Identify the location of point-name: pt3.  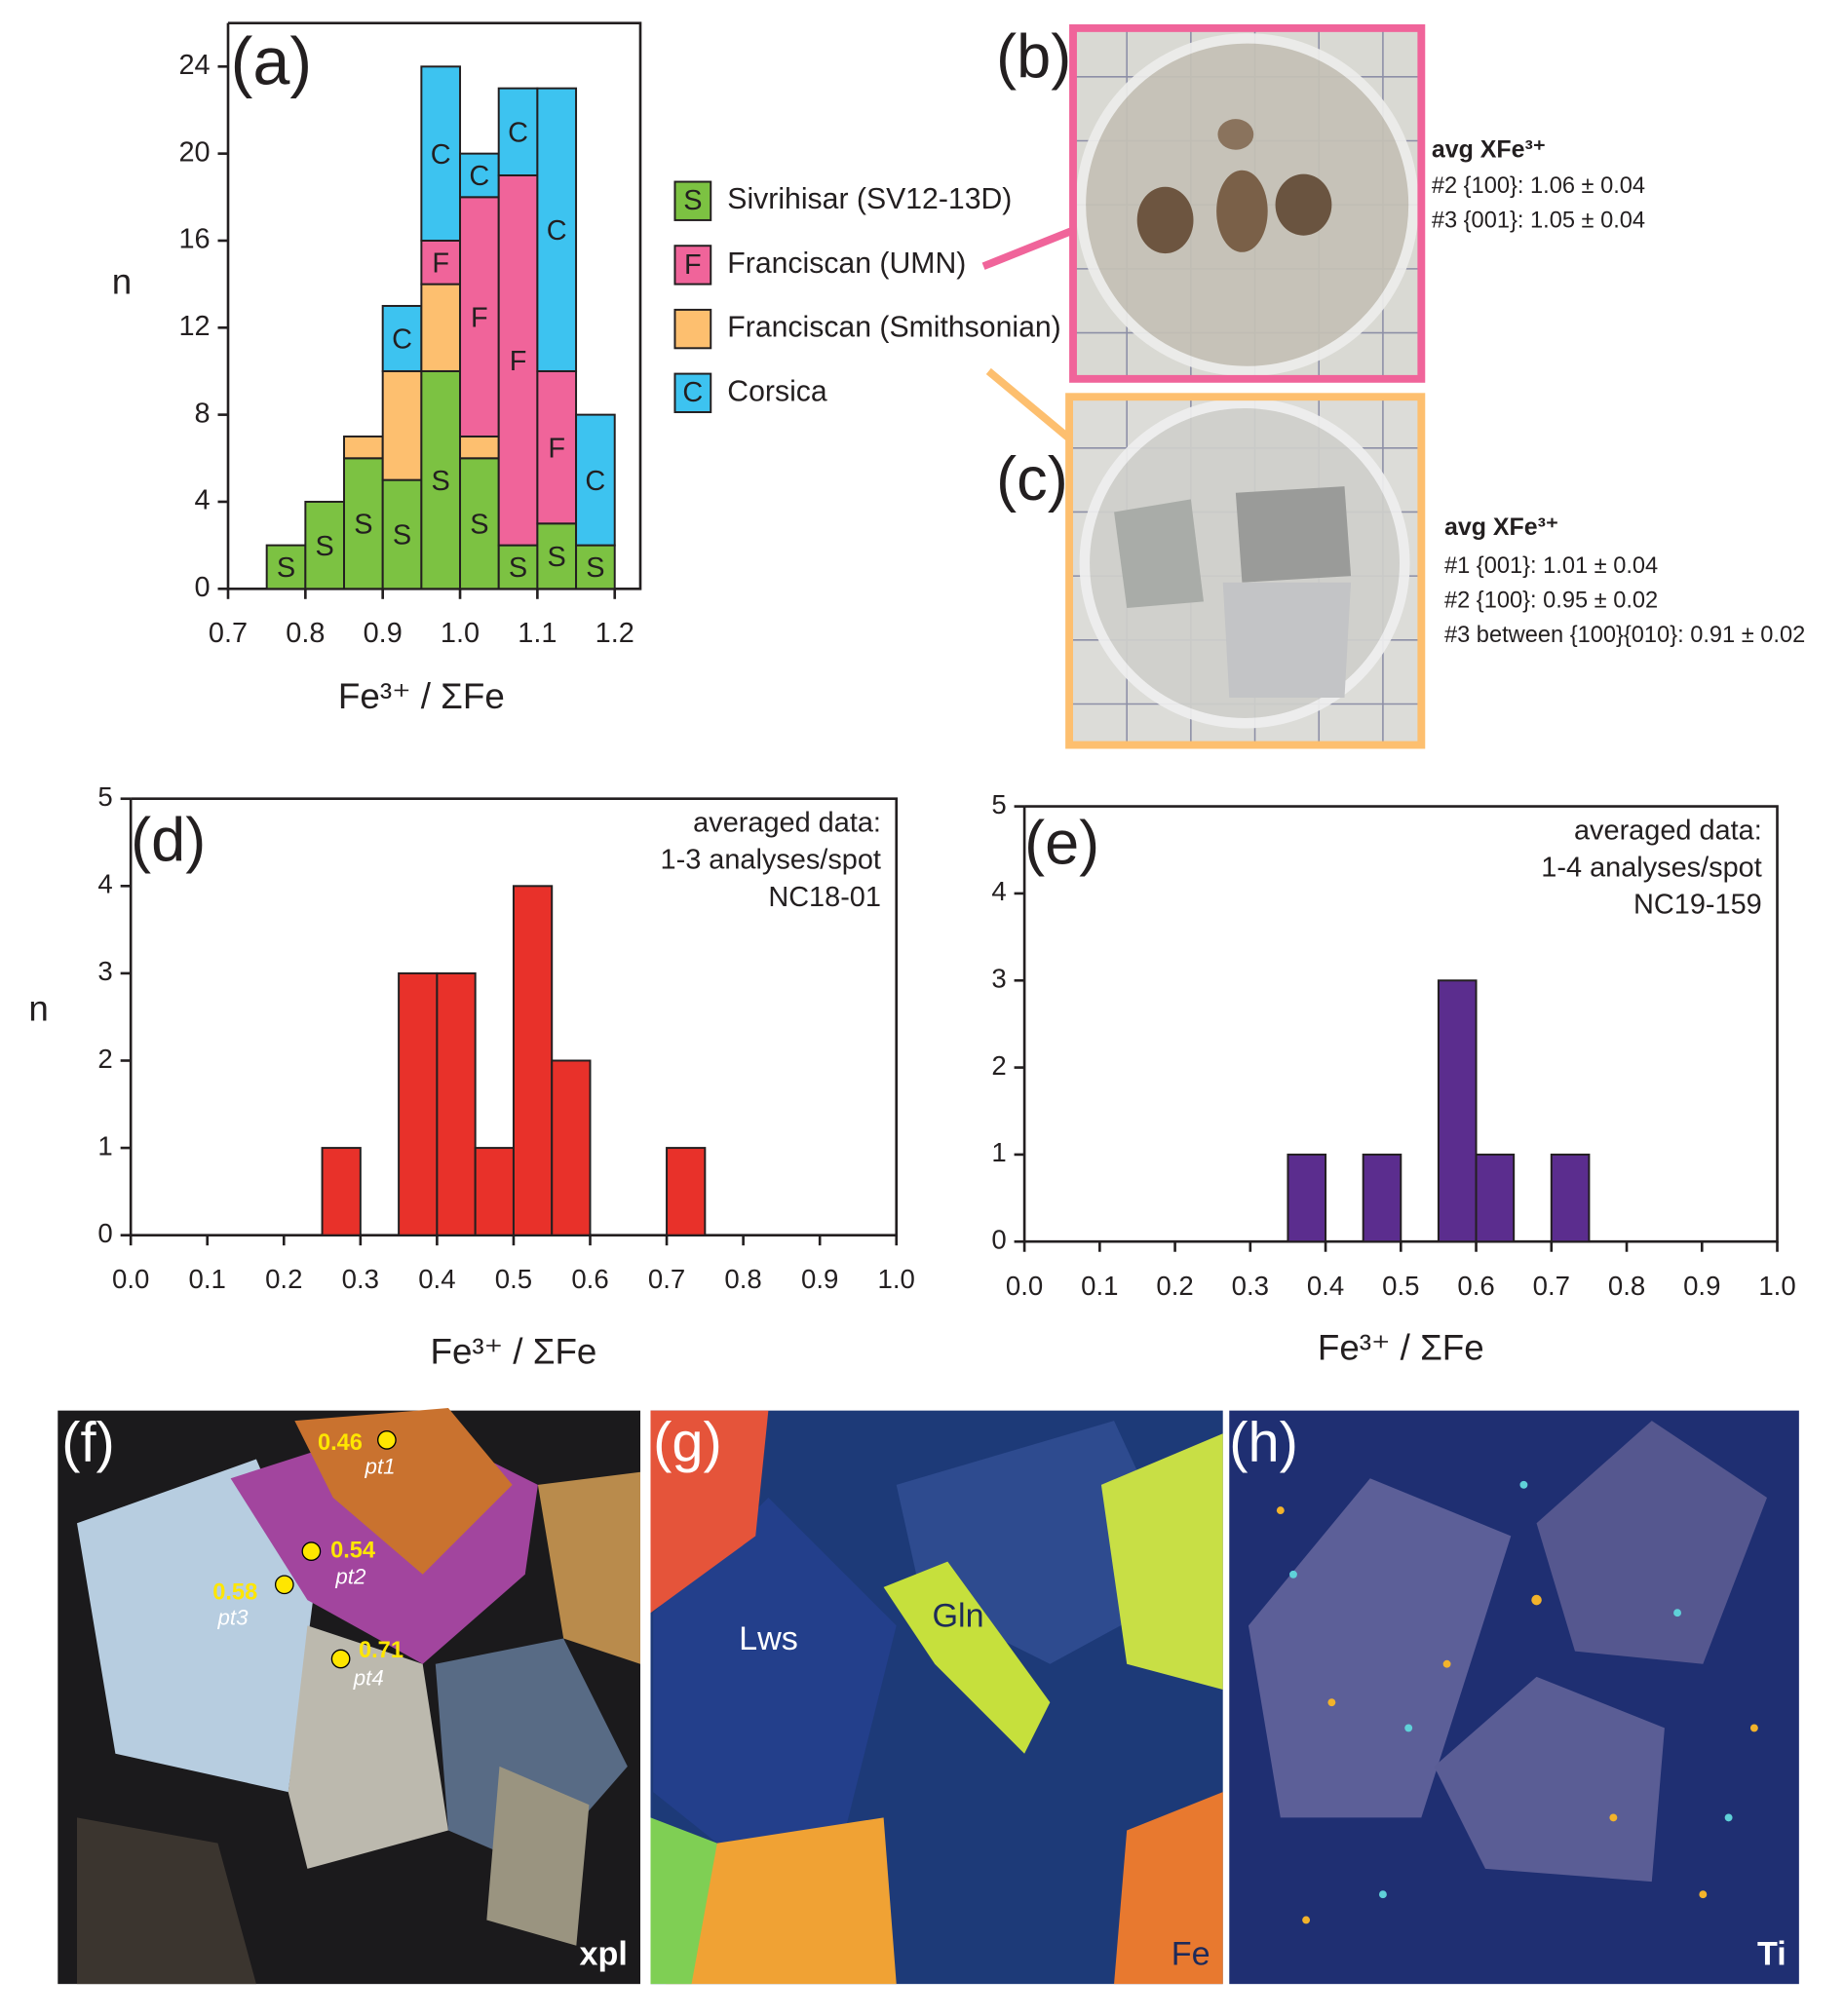
(232, 1618).